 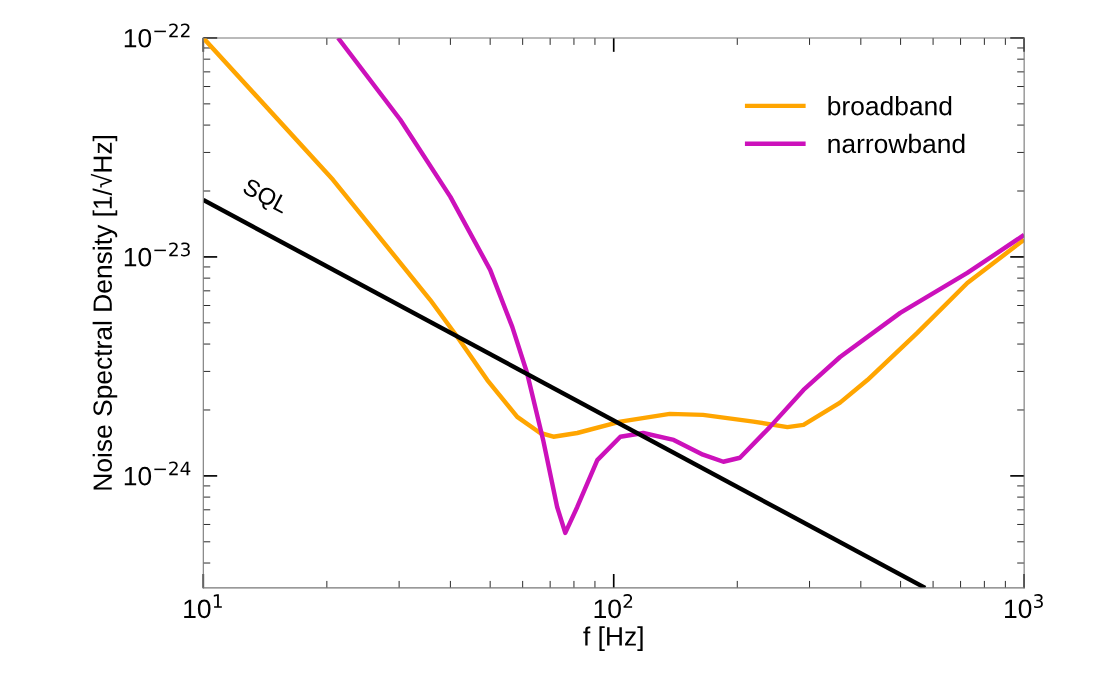 I want to click on y-tick-label: 10$^{−22}$, so click(x=157, y=35).